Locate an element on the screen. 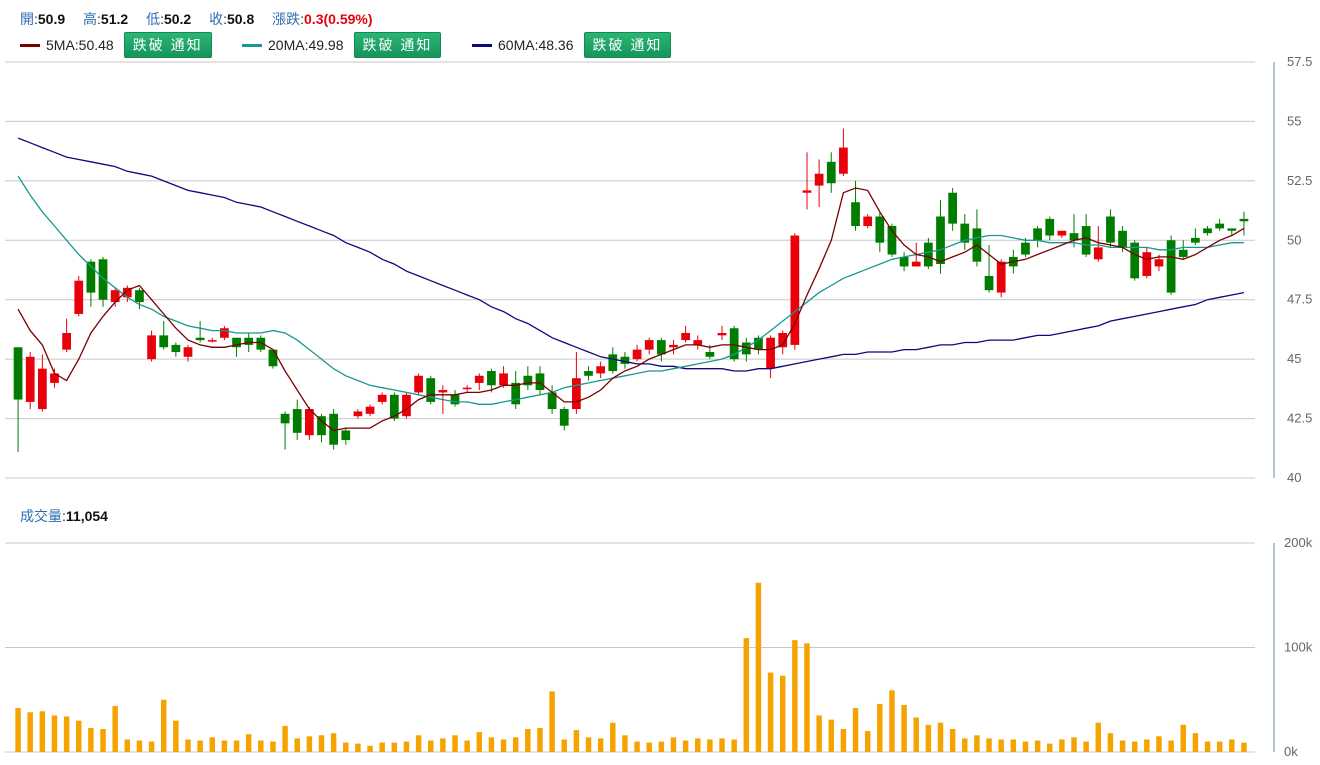 This screenshot has width=1320, height=765. ma5-alert-button: 跌破 通知 is located at coordinates (167, 45).